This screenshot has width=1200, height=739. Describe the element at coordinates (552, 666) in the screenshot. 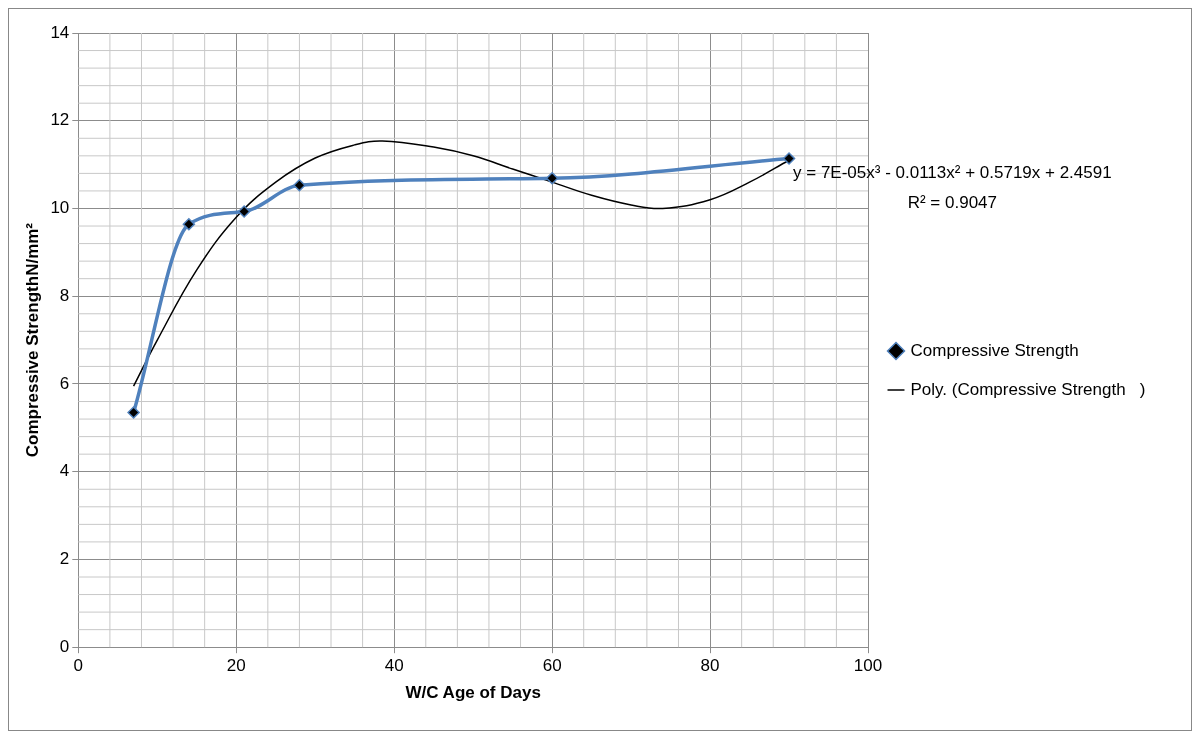

I see `x-tick-label: 60` at that location.